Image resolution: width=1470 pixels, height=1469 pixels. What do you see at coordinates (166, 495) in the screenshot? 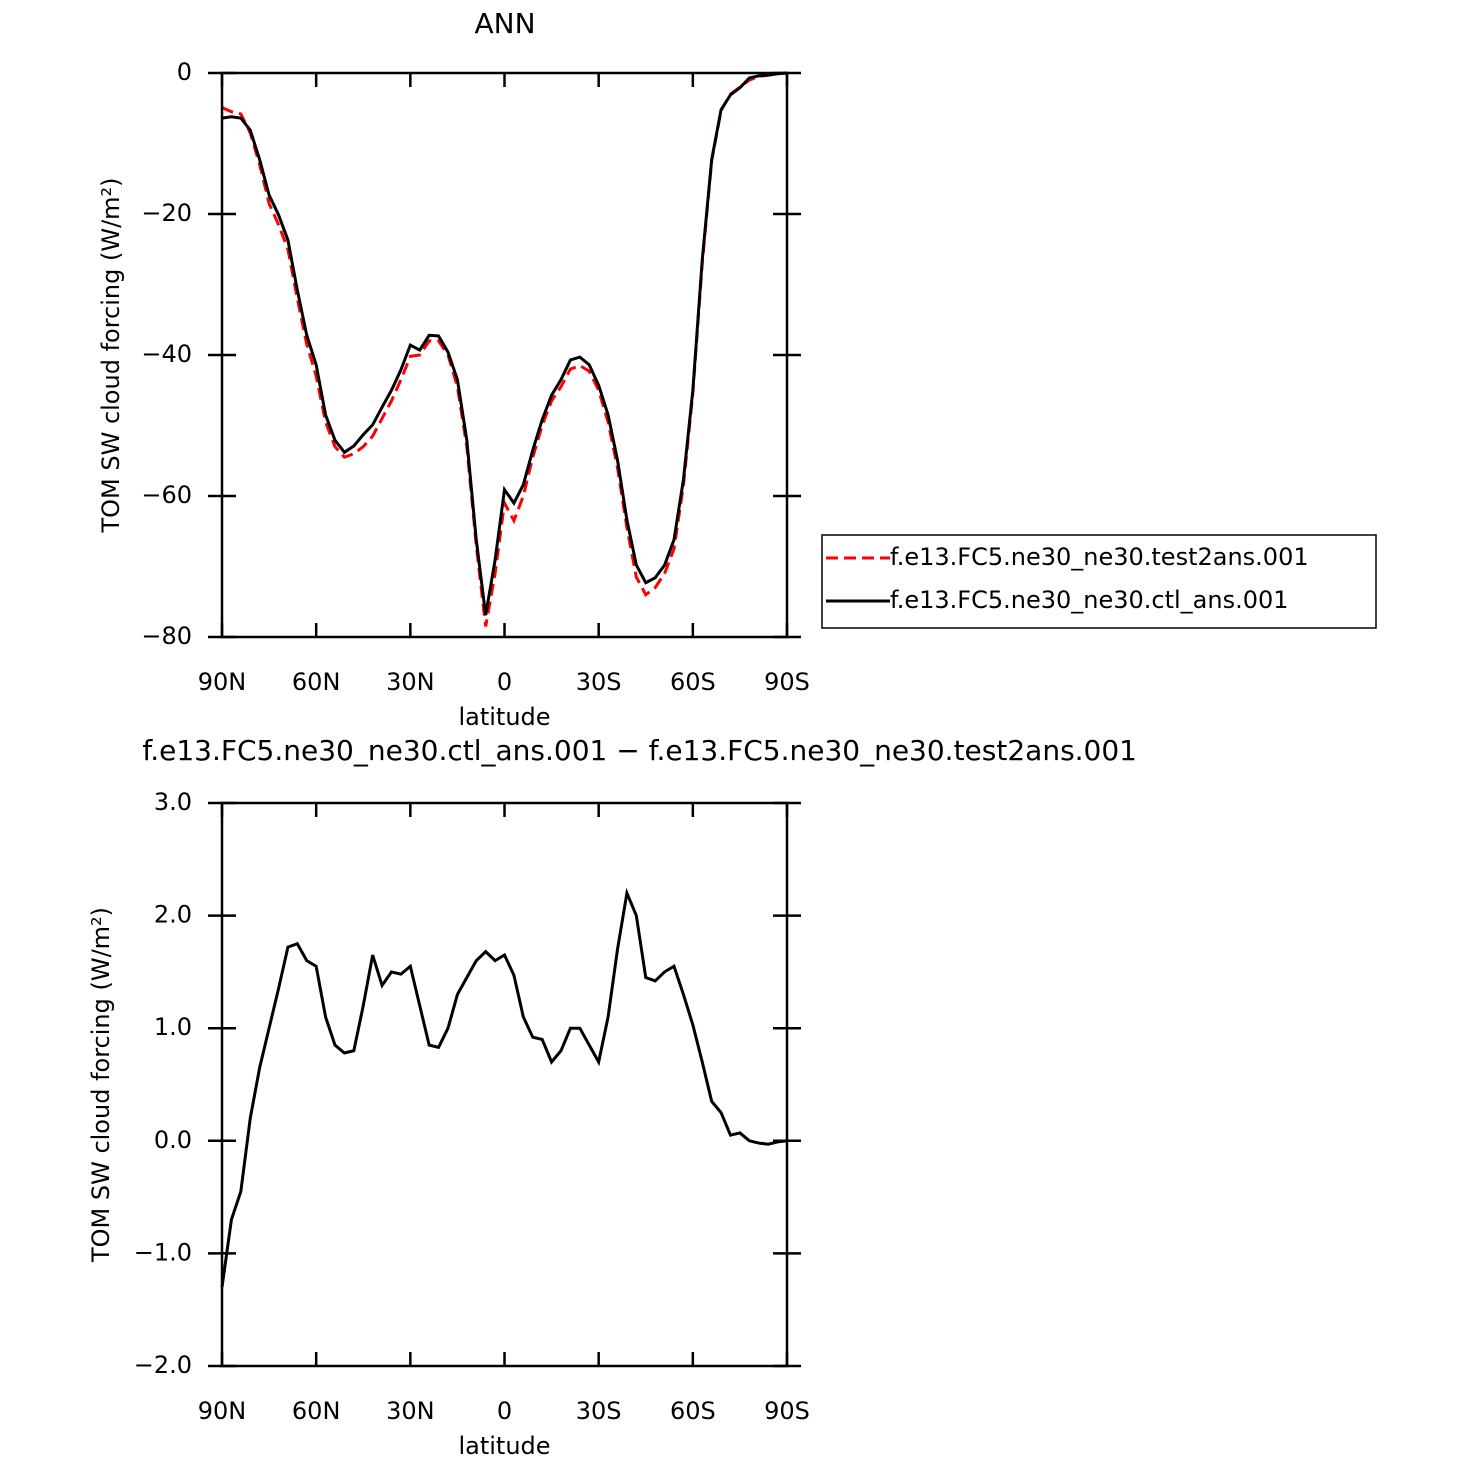
I see `y-tick-label: −60` at bounding box center [166, 495].